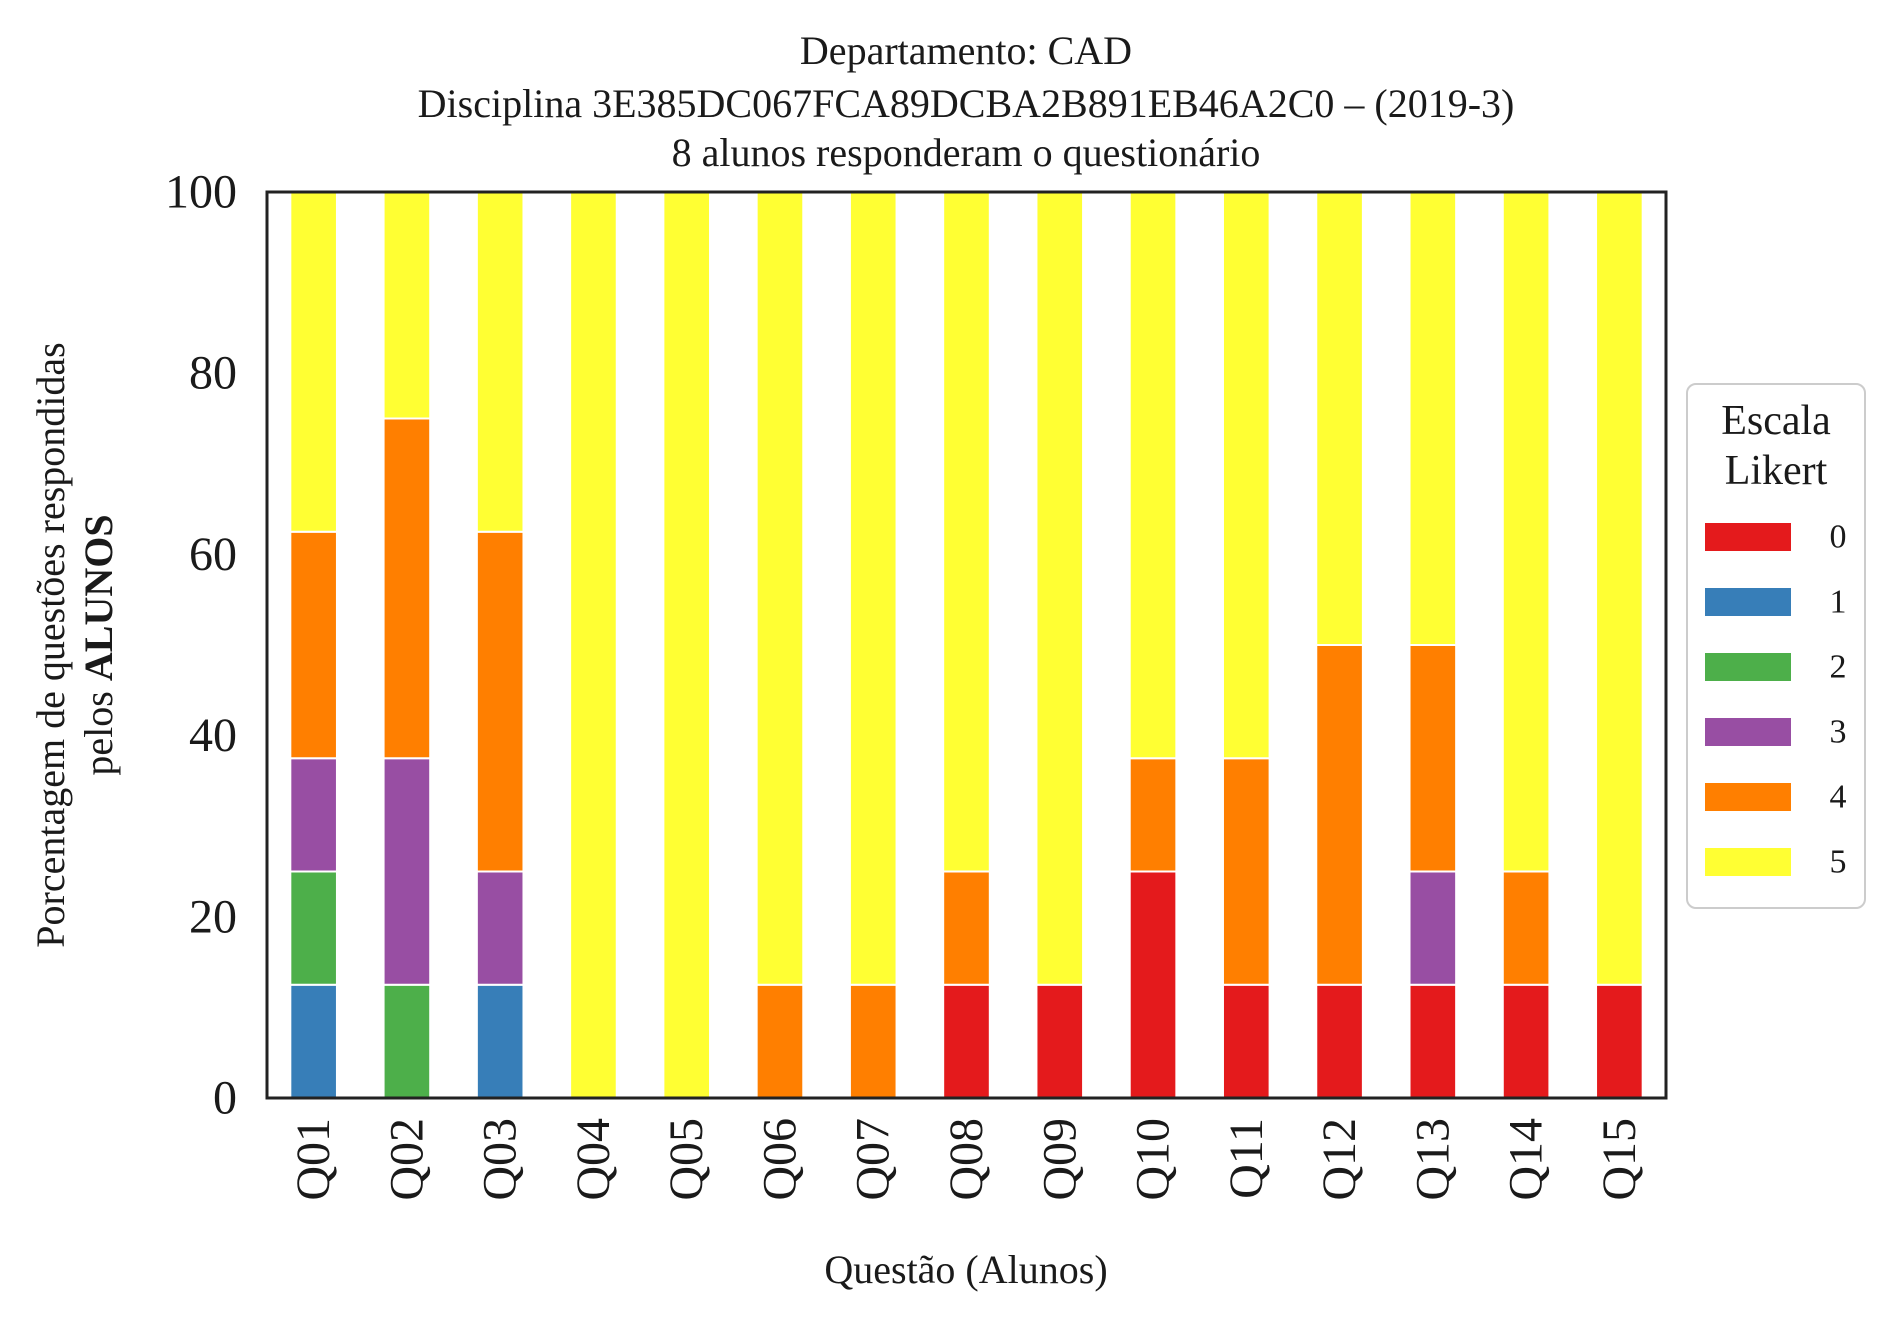  I want to click on legend-label-4: 4, so click(1838, 797).